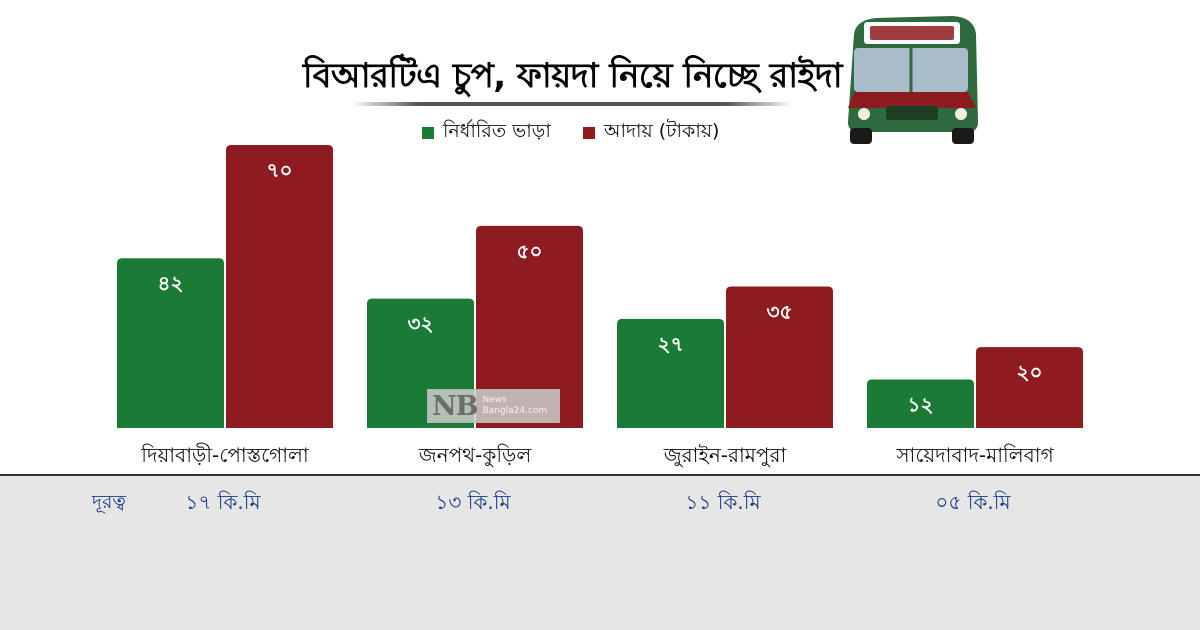 Image resolution: width=1200 pixels, height=630 pixels. Describe the element at coordinates (973, 502) in the screenshot. I see `distance-value-4: ০৫ কি.মি` at that location.